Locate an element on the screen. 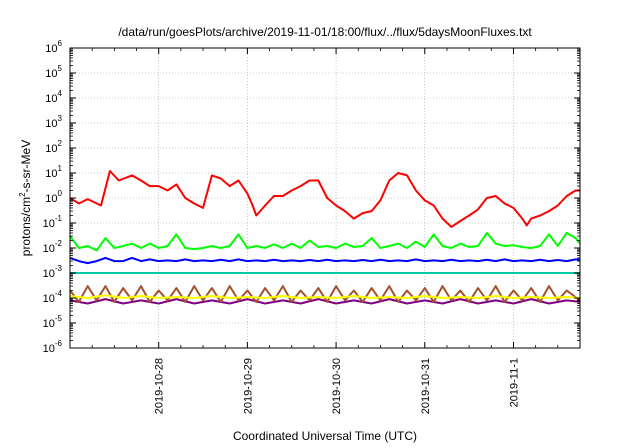 The width and height of the screenshot is (640, 448). x-tick-label: 2019-10-31 is located at coordinates (426, 386).